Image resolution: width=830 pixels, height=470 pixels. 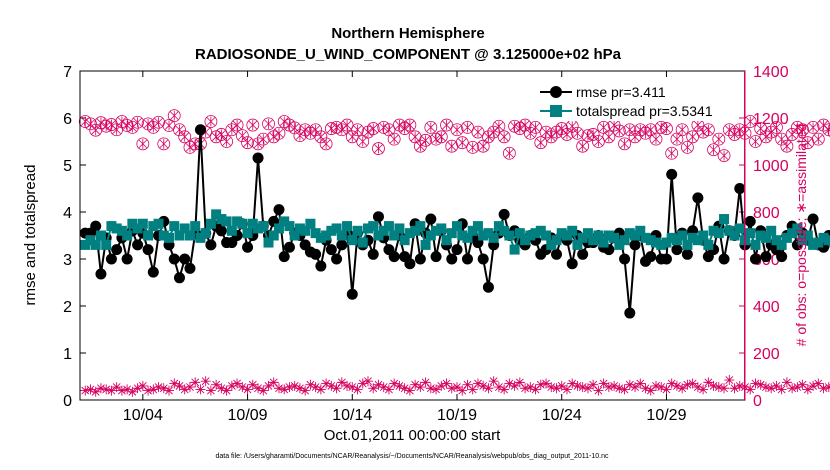 What do you see at coordinates (67, 307) in the screenshot?
I see `y-tick-label-left: 2` at bounding box center [67, 307].